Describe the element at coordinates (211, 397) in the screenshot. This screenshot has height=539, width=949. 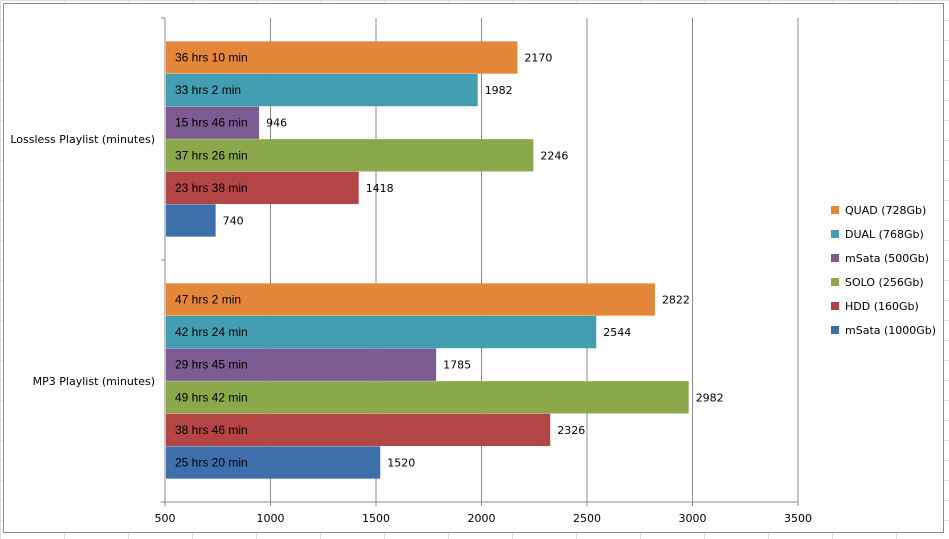
I see `bar-inside-label: 49 hrs 42 min` at that location.